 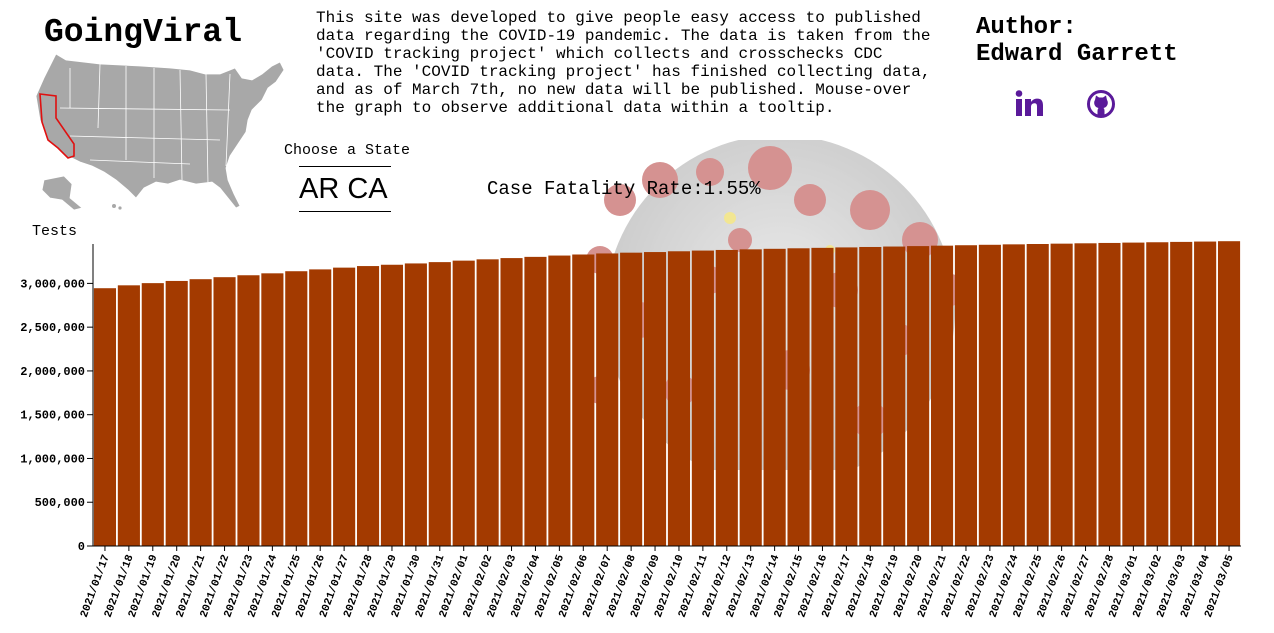 What do you see at coordinates (52, 284) in the screenshot?
I see `y-tick-label: 3,000,000` at bounding box center [52, 284].